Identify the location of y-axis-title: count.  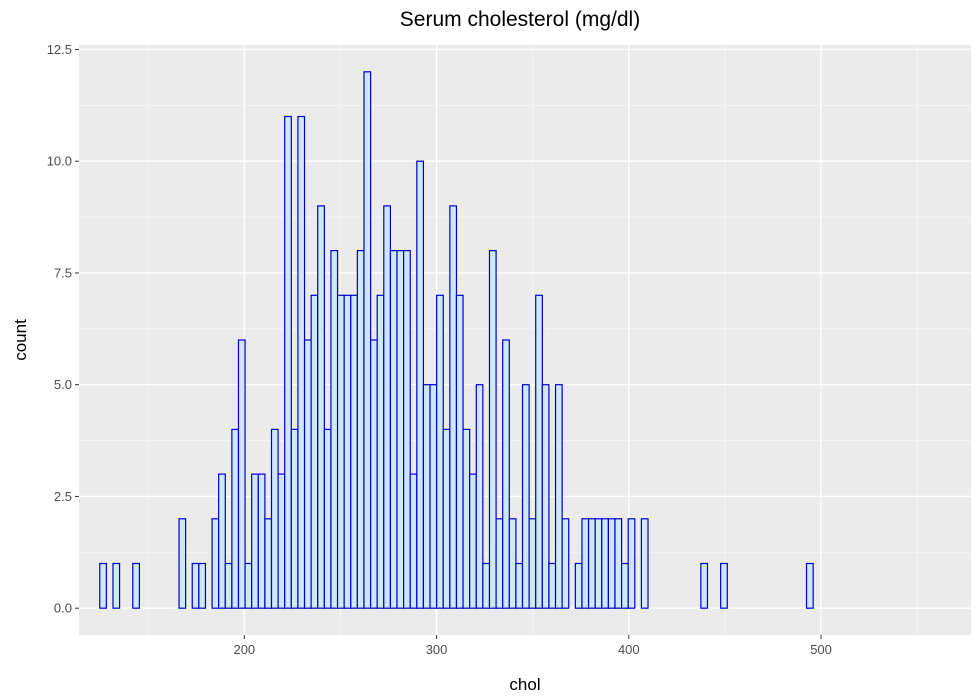
(20, 340).